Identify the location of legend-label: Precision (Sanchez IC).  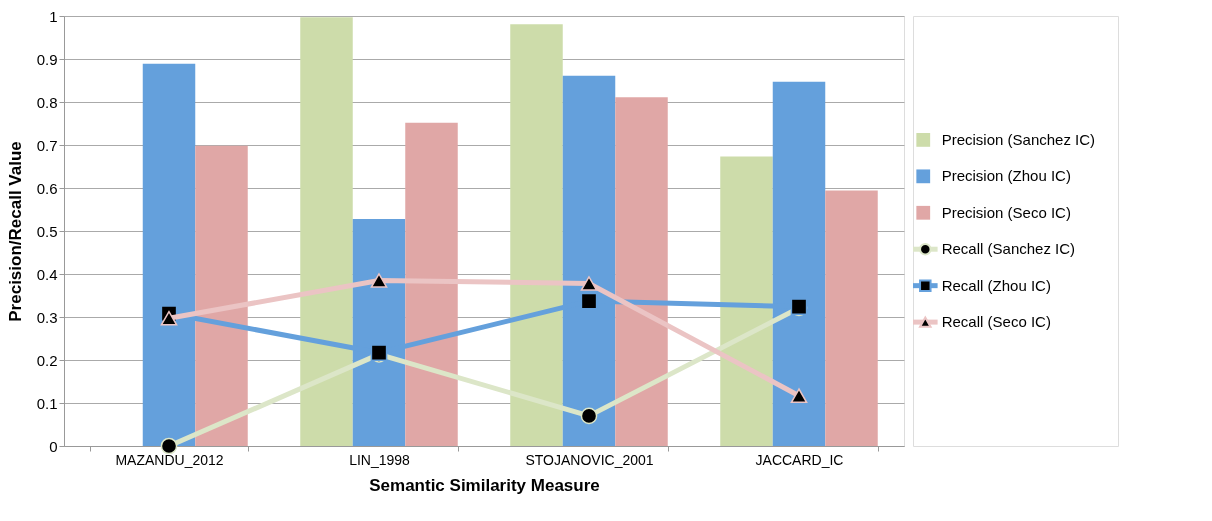
(1018, 139).